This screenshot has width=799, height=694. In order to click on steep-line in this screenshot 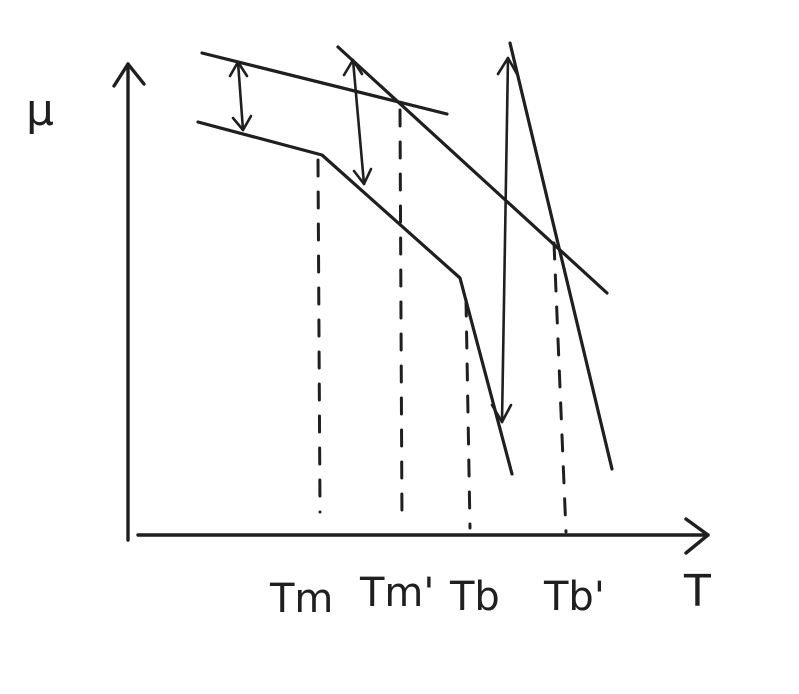, I will do `click(561, 256)`.